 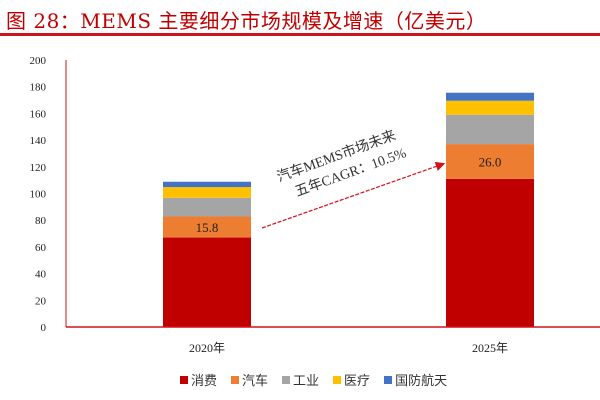 I want to click on bar-2025年: 26.0, so click(x=490, y=209).